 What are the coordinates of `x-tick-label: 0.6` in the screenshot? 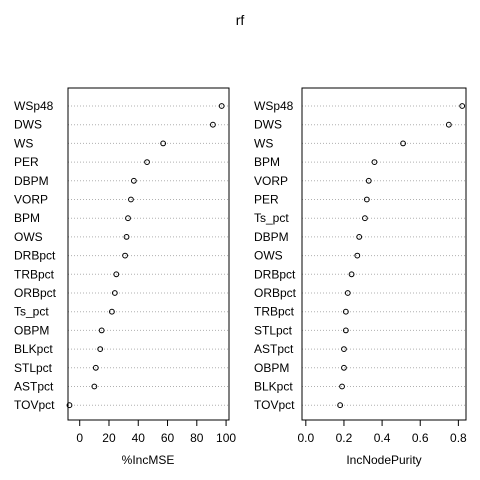 It's located at (420, 438).